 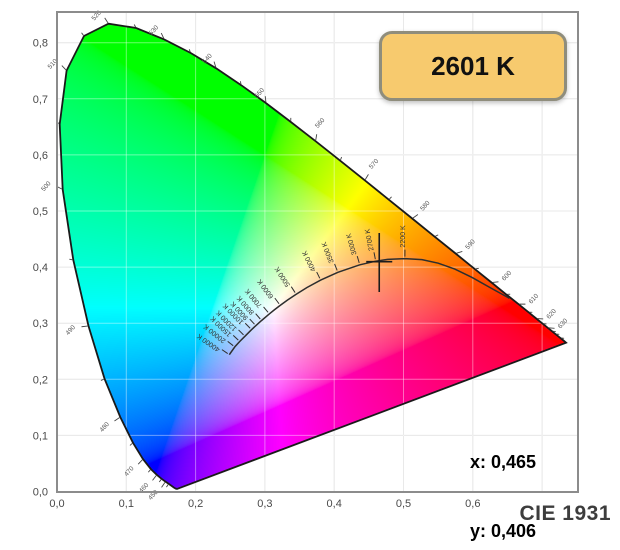 I want to click on readout-y-value: y: 0,406, so click(x=503, y=531).